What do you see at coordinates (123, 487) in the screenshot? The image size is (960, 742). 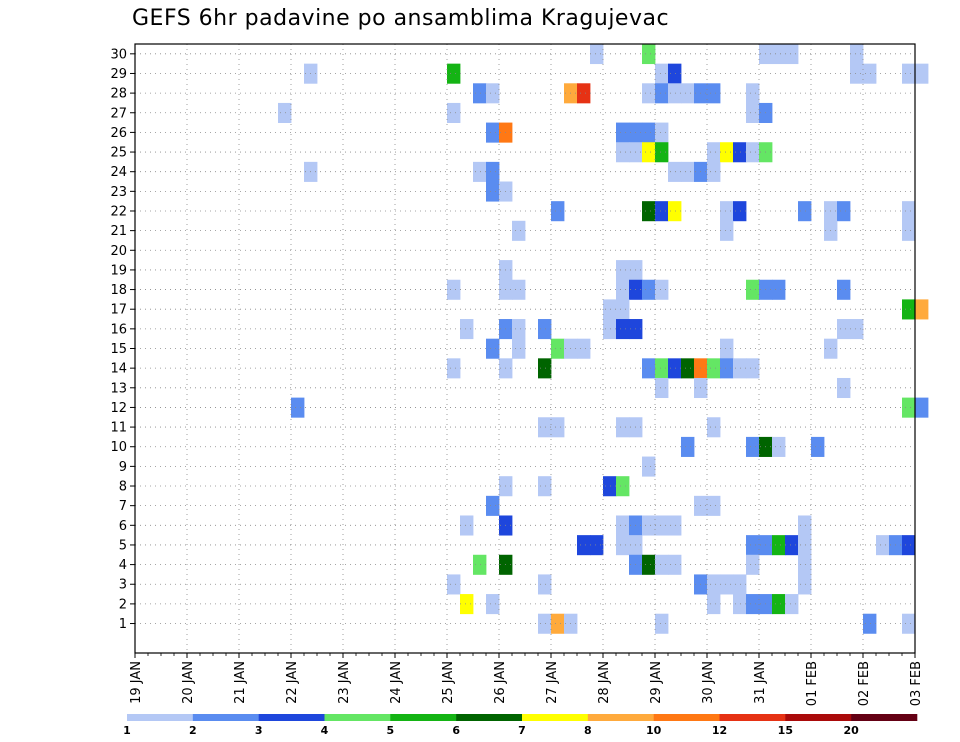 I see `y-tick-label: 8` at bounding box center [123, 487].